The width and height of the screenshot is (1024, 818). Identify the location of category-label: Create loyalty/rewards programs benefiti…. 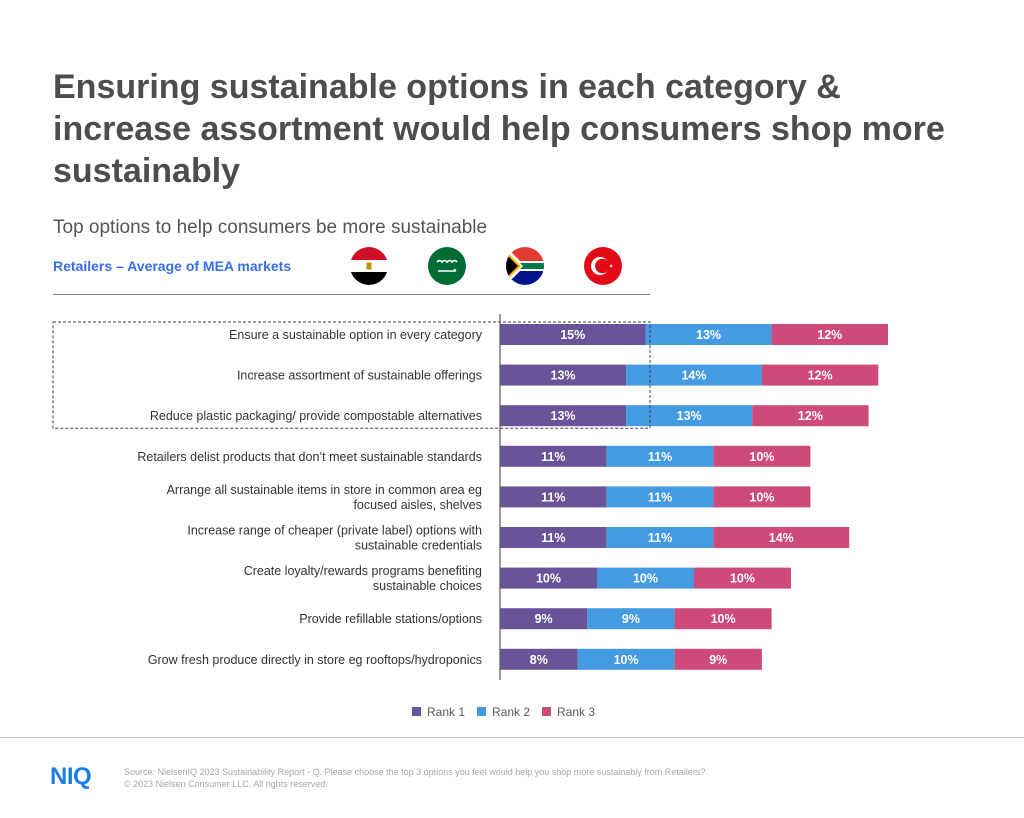
(363, 571).